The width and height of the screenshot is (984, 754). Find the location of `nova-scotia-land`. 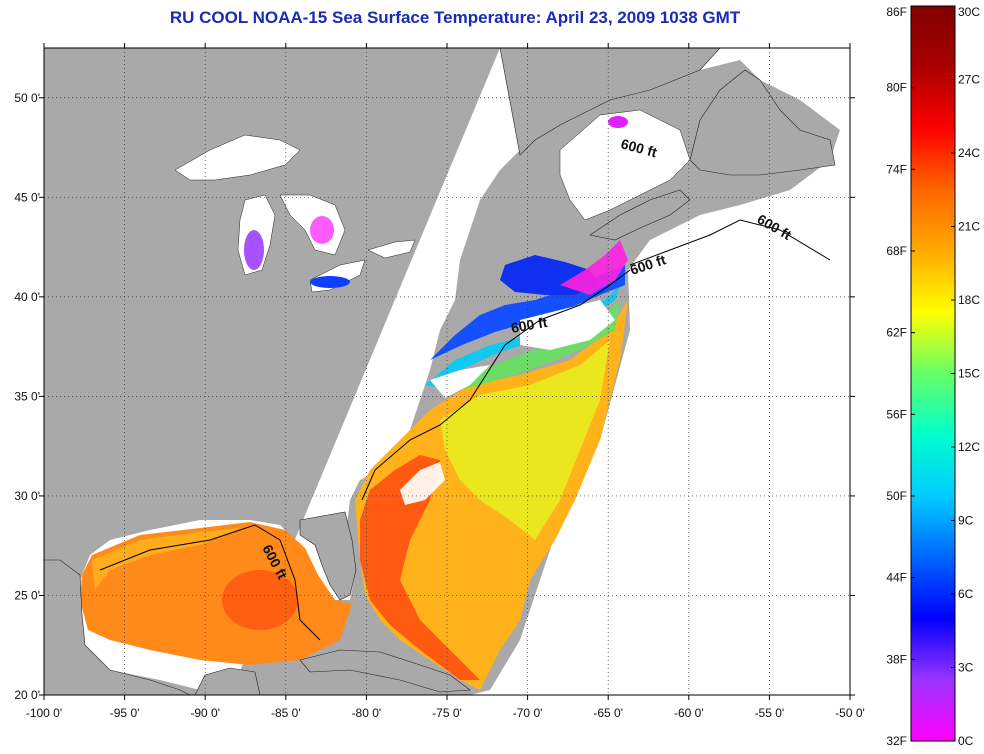

nova-scotia-land is located at coordinates (640, 215).